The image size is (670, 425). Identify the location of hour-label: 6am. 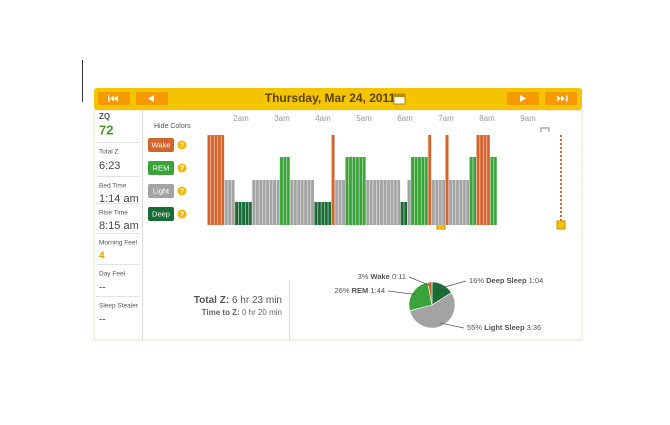
(405, 118).